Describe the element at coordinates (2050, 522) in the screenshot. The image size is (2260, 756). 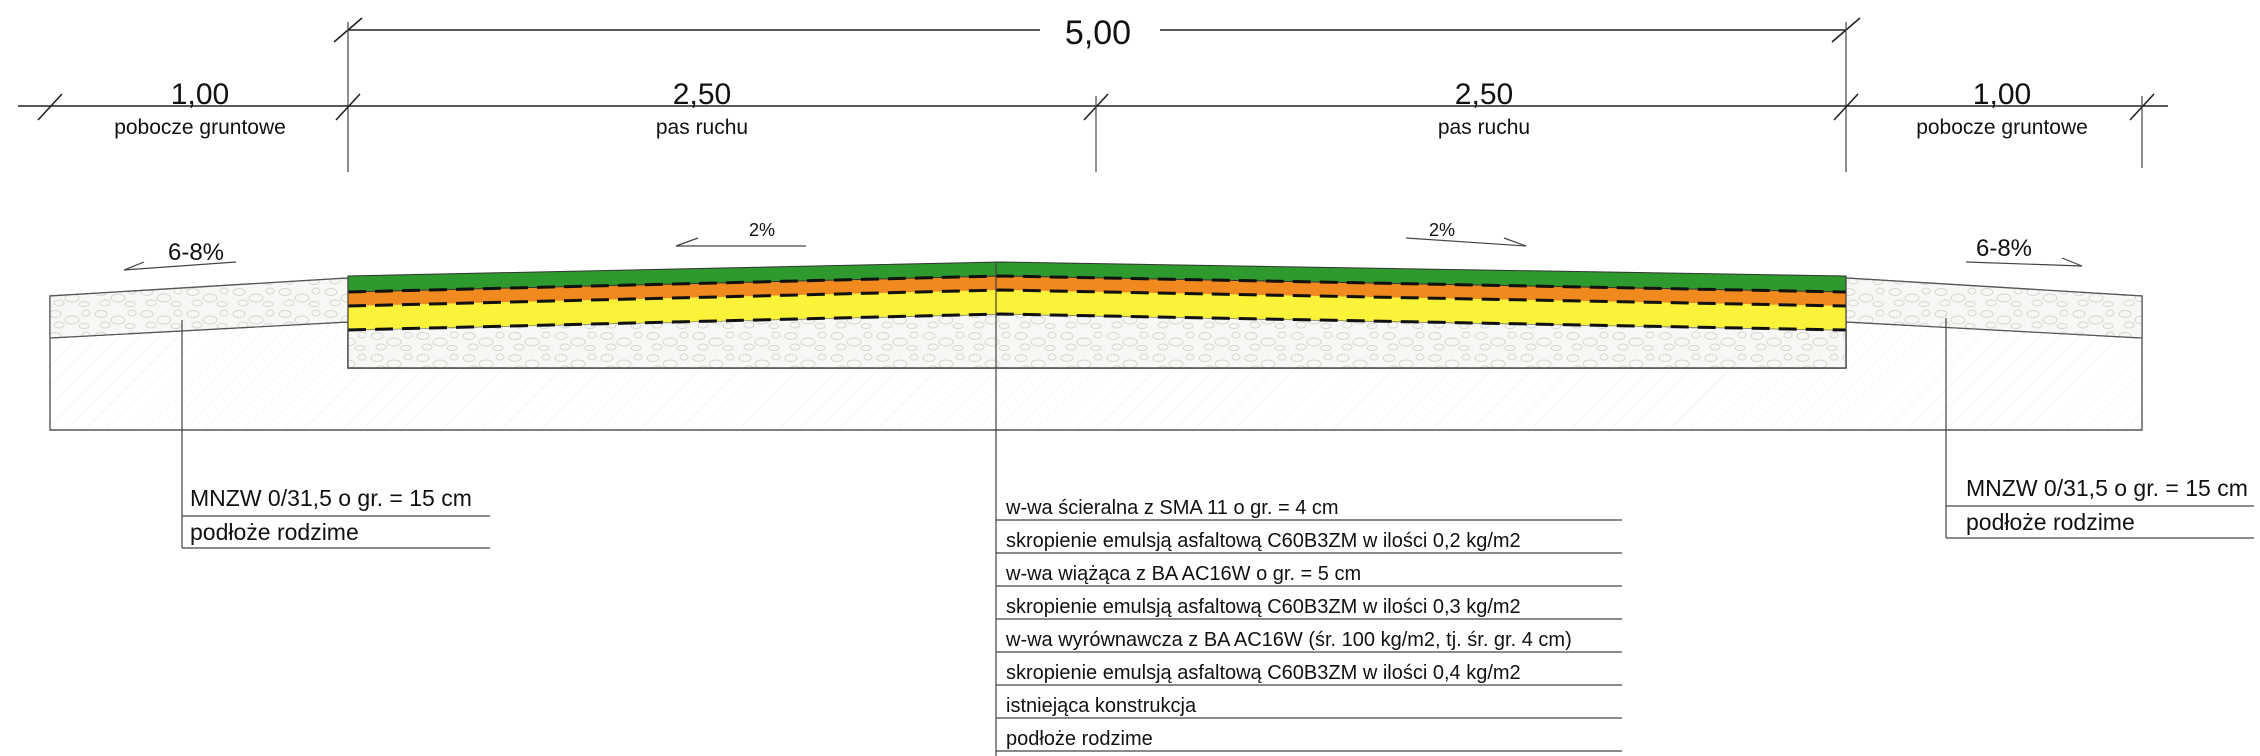
I see `right-shoulder-legend-2: podłoże rodzime` at that location.